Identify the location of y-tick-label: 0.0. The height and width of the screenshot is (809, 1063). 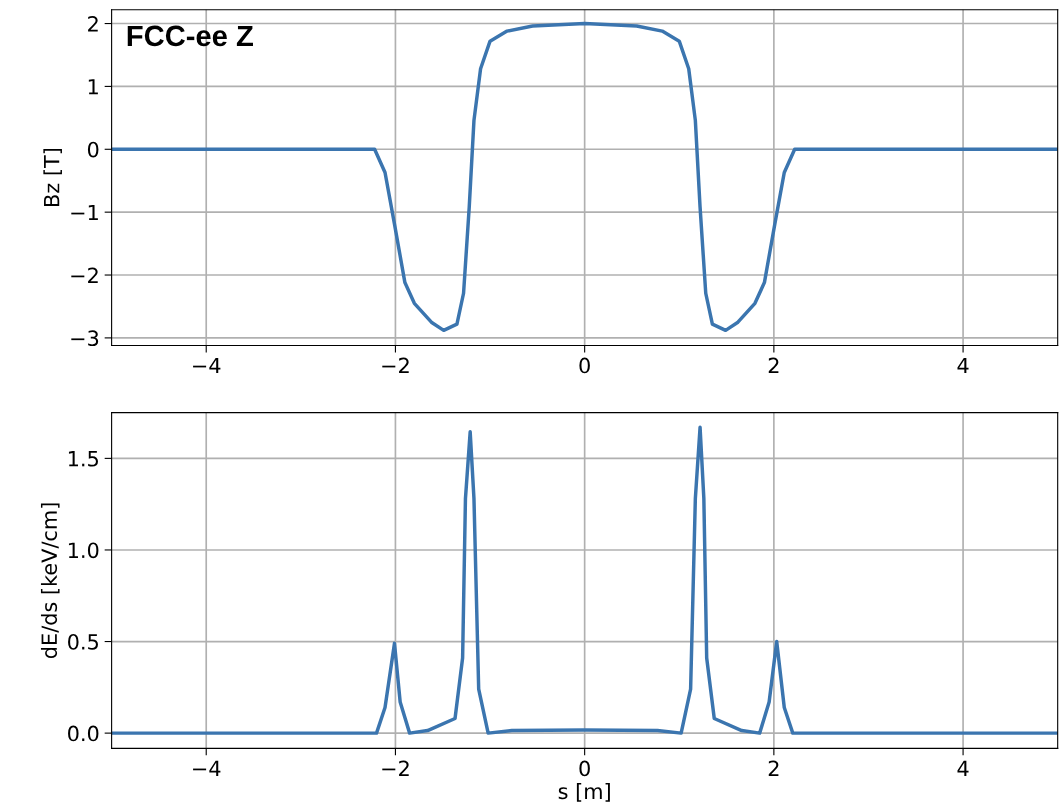
(83, 733).